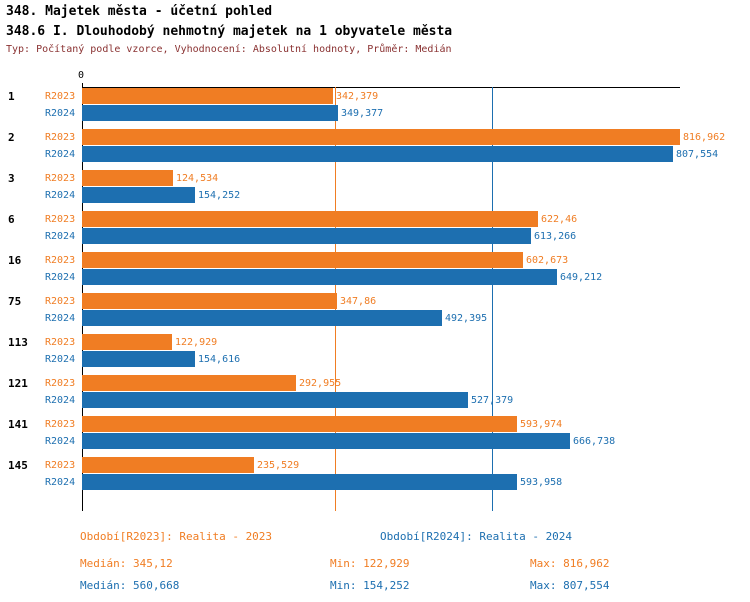  Describe the element at coordinates (11, 178) in the screenshot. I see `category-tick-label: 3` at that location.